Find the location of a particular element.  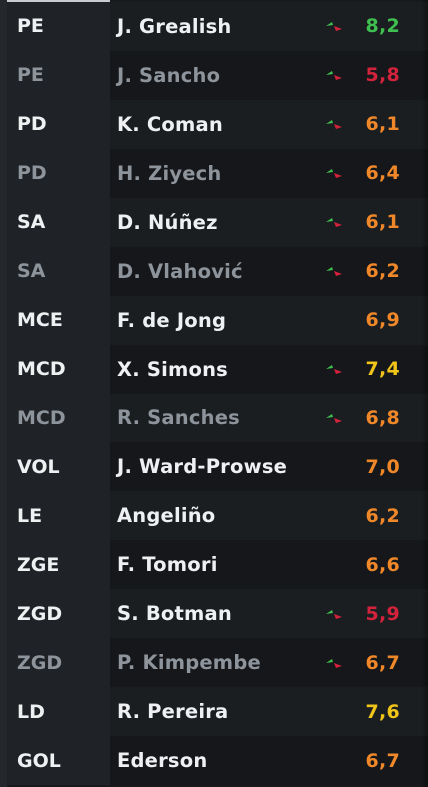

position-label: GOL is located at coordinates (58, 760).